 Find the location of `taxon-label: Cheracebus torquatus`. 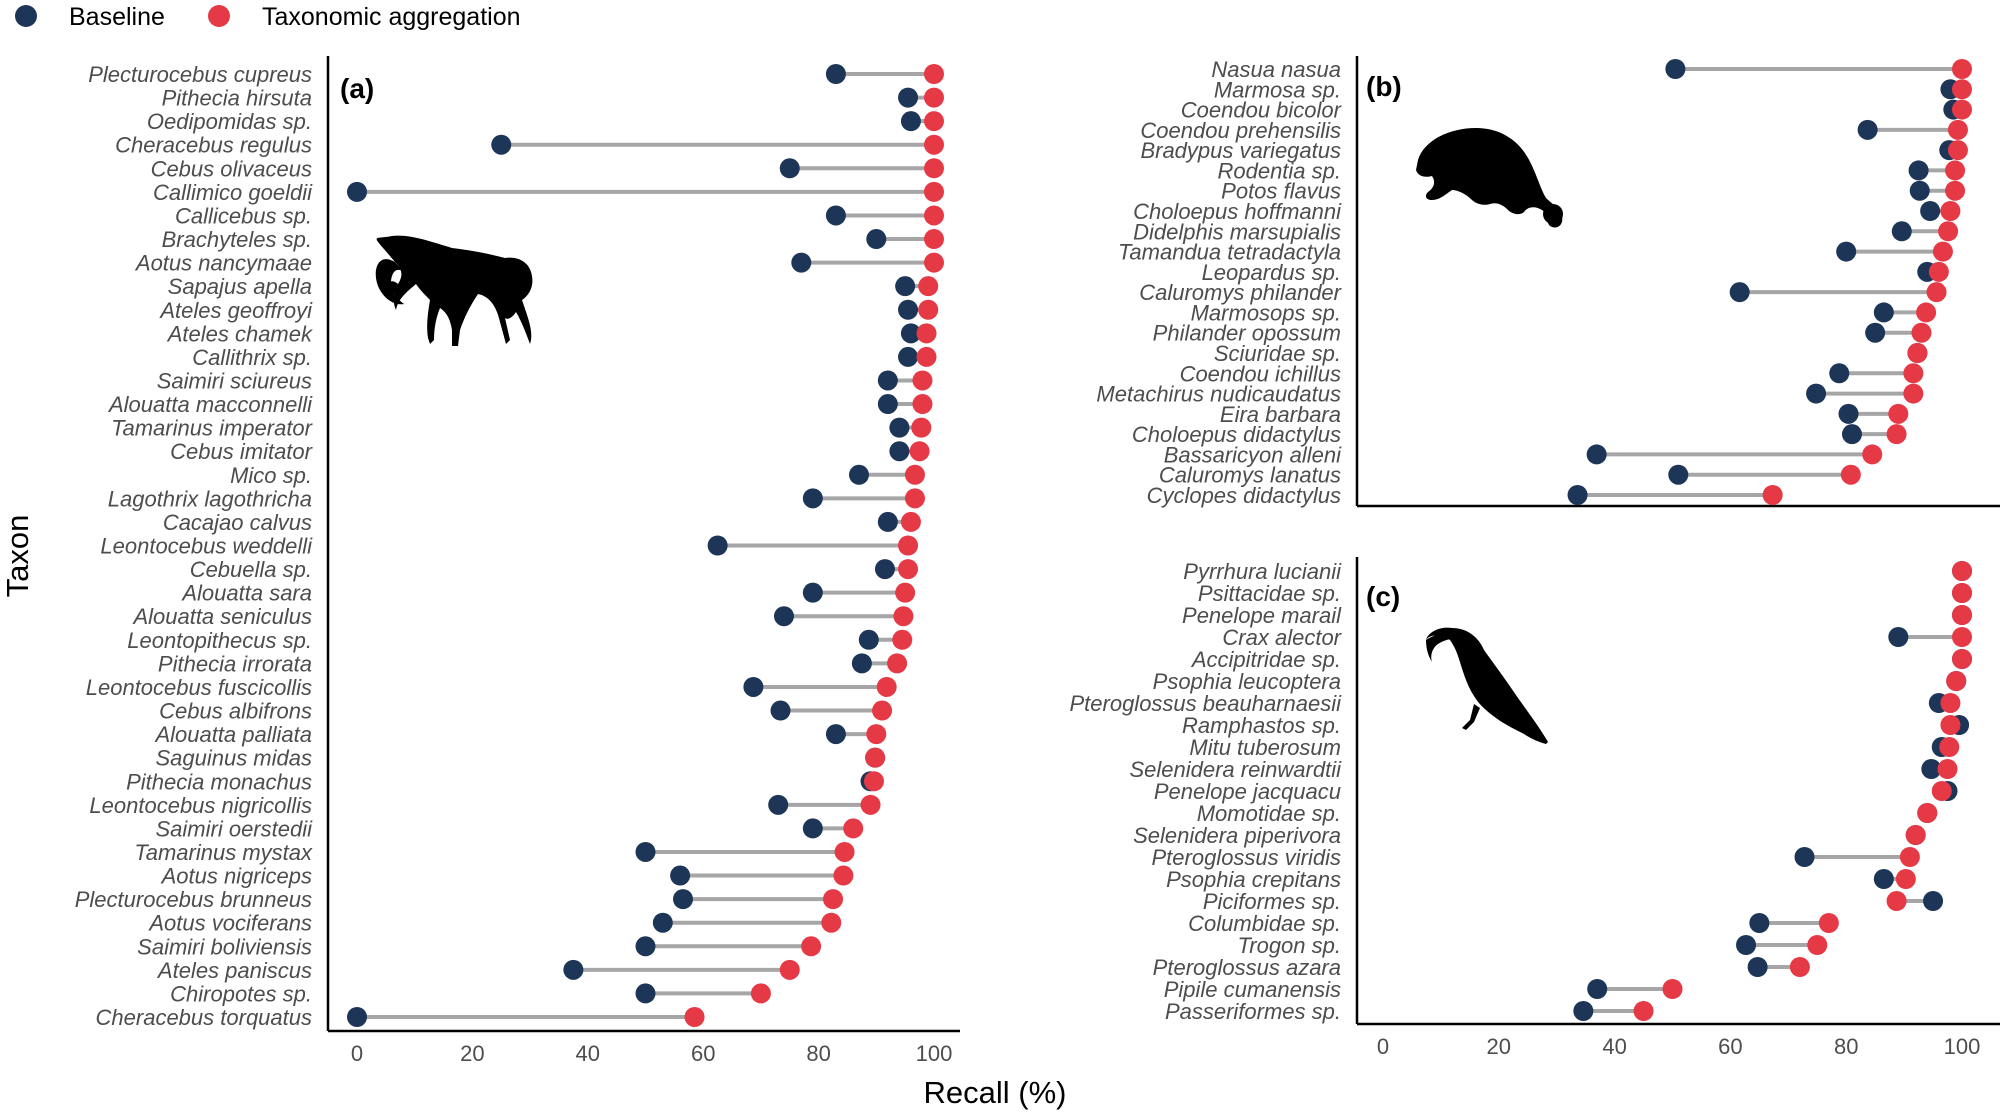

taxon-label: Cheracebus torquatus is located at coordinates (204, 1017).